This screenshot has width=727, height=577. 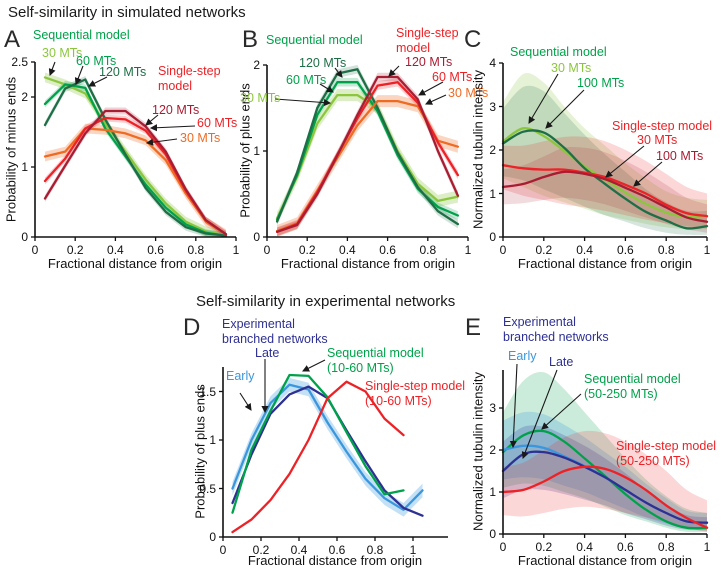 I want to click on a-line-single-step-30mts, so click(x=135, y=181).